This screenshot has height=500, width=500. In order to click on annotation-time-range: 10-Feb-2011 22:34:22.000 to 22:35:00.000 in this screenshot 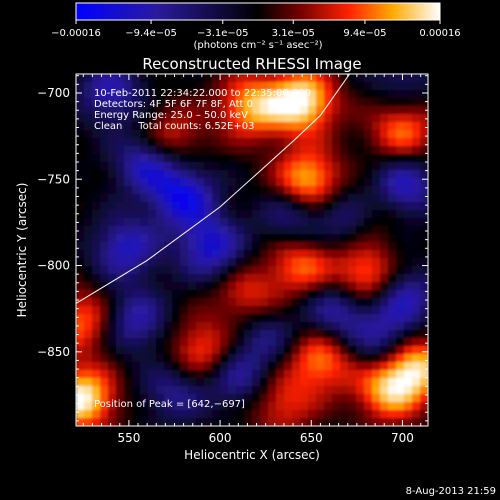, I will do `click(202, 93)`.